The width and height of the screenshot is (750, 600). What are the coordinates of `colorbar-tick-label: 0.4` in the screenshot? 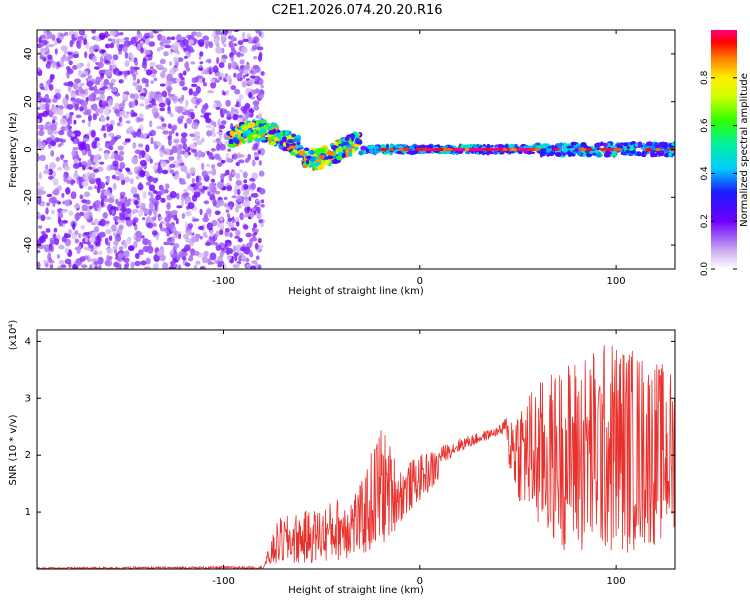 It's located at (705, 173).